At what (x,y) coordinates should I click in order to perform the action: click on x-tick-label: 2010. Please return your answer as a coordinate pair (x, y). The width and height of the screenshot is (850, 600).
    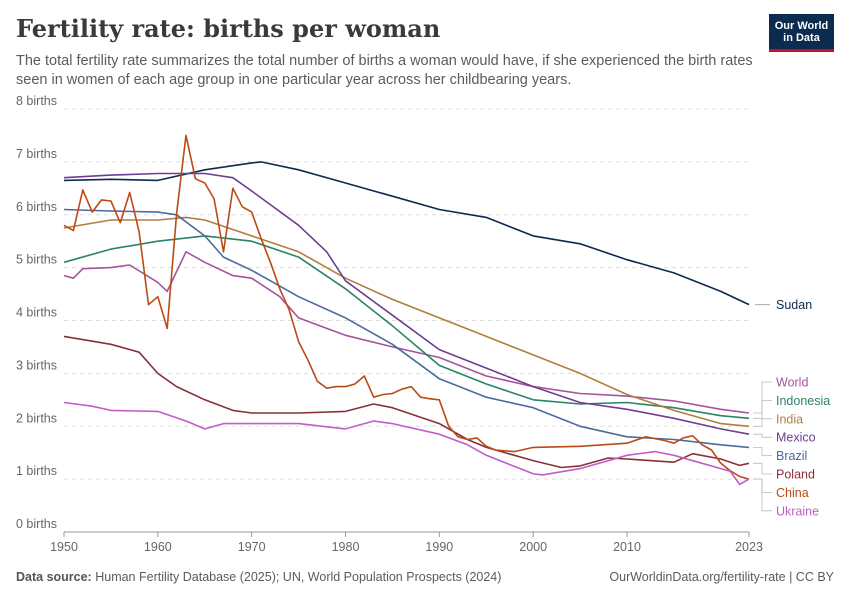
    Looking at the image, I should click on (627, 547).